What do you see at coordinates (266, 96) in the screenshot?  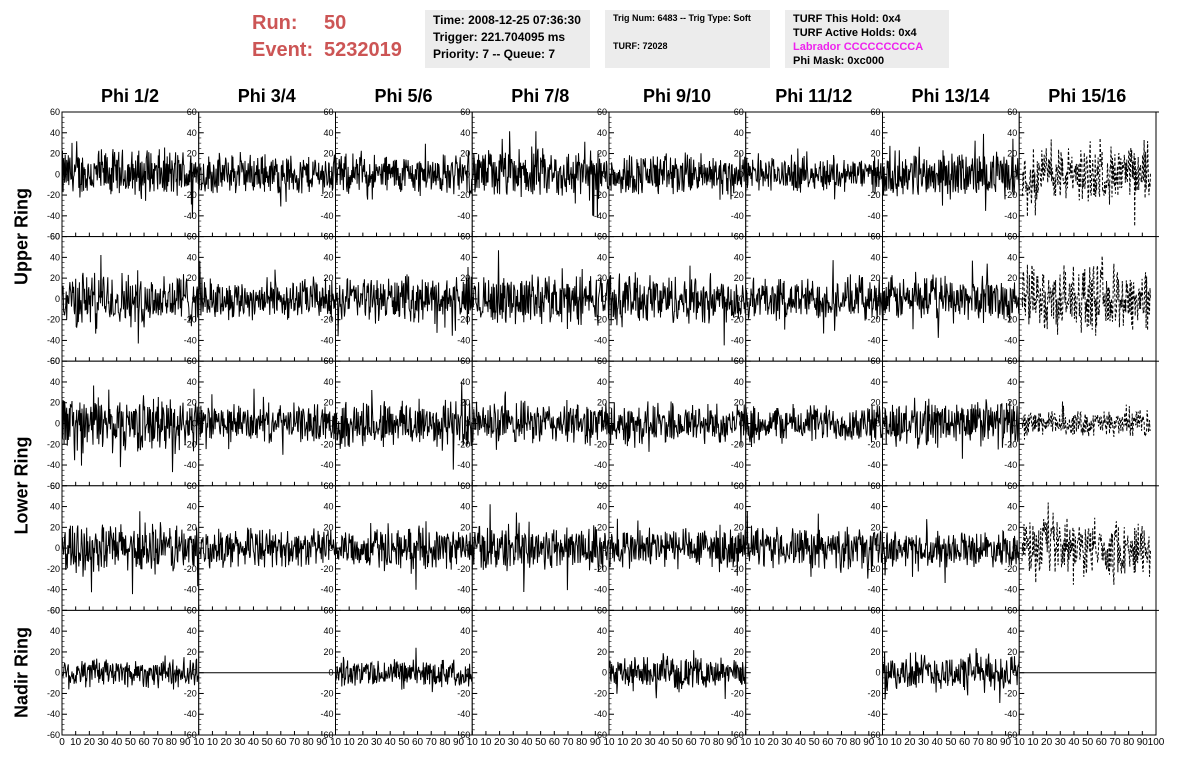 I see `column-title: Phi 3/4` at bounding box center [266, 96].